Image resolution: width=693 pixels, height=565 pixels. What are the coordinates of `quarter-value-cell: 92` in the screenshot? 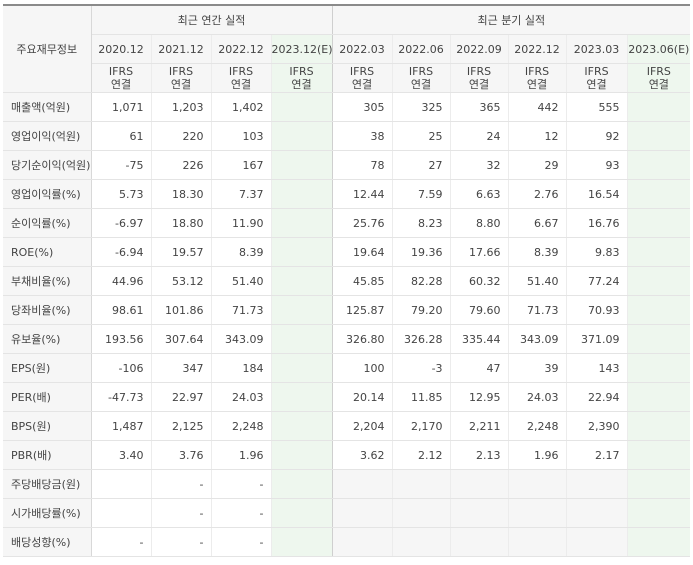 It's located at (596, 136).